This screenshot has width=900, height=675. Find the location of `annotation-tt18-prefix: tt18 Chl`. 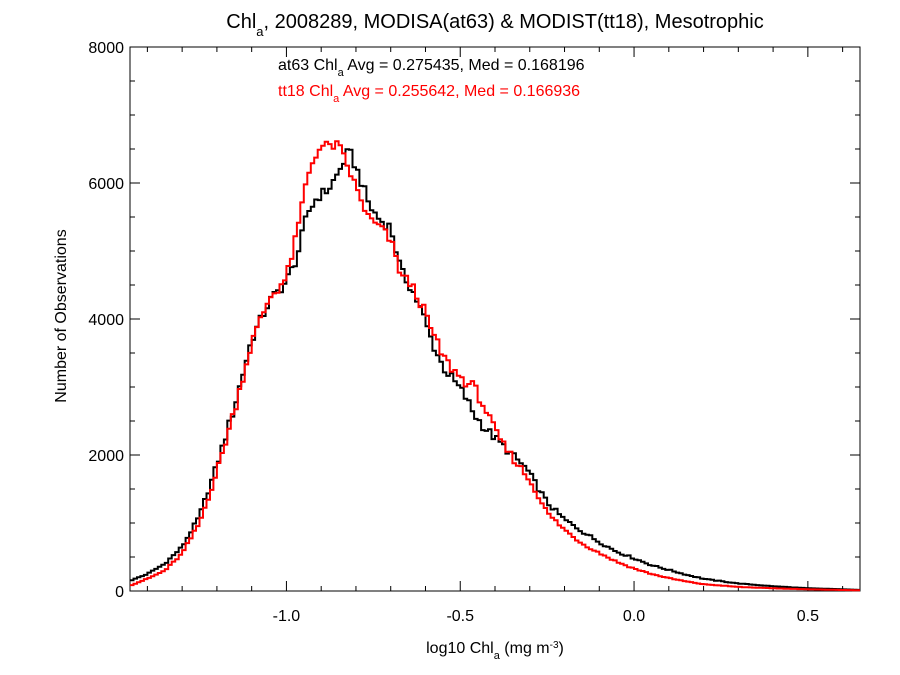

annotation-tt18-prefix: tt18 Chl is located at coordinates (305, 91).